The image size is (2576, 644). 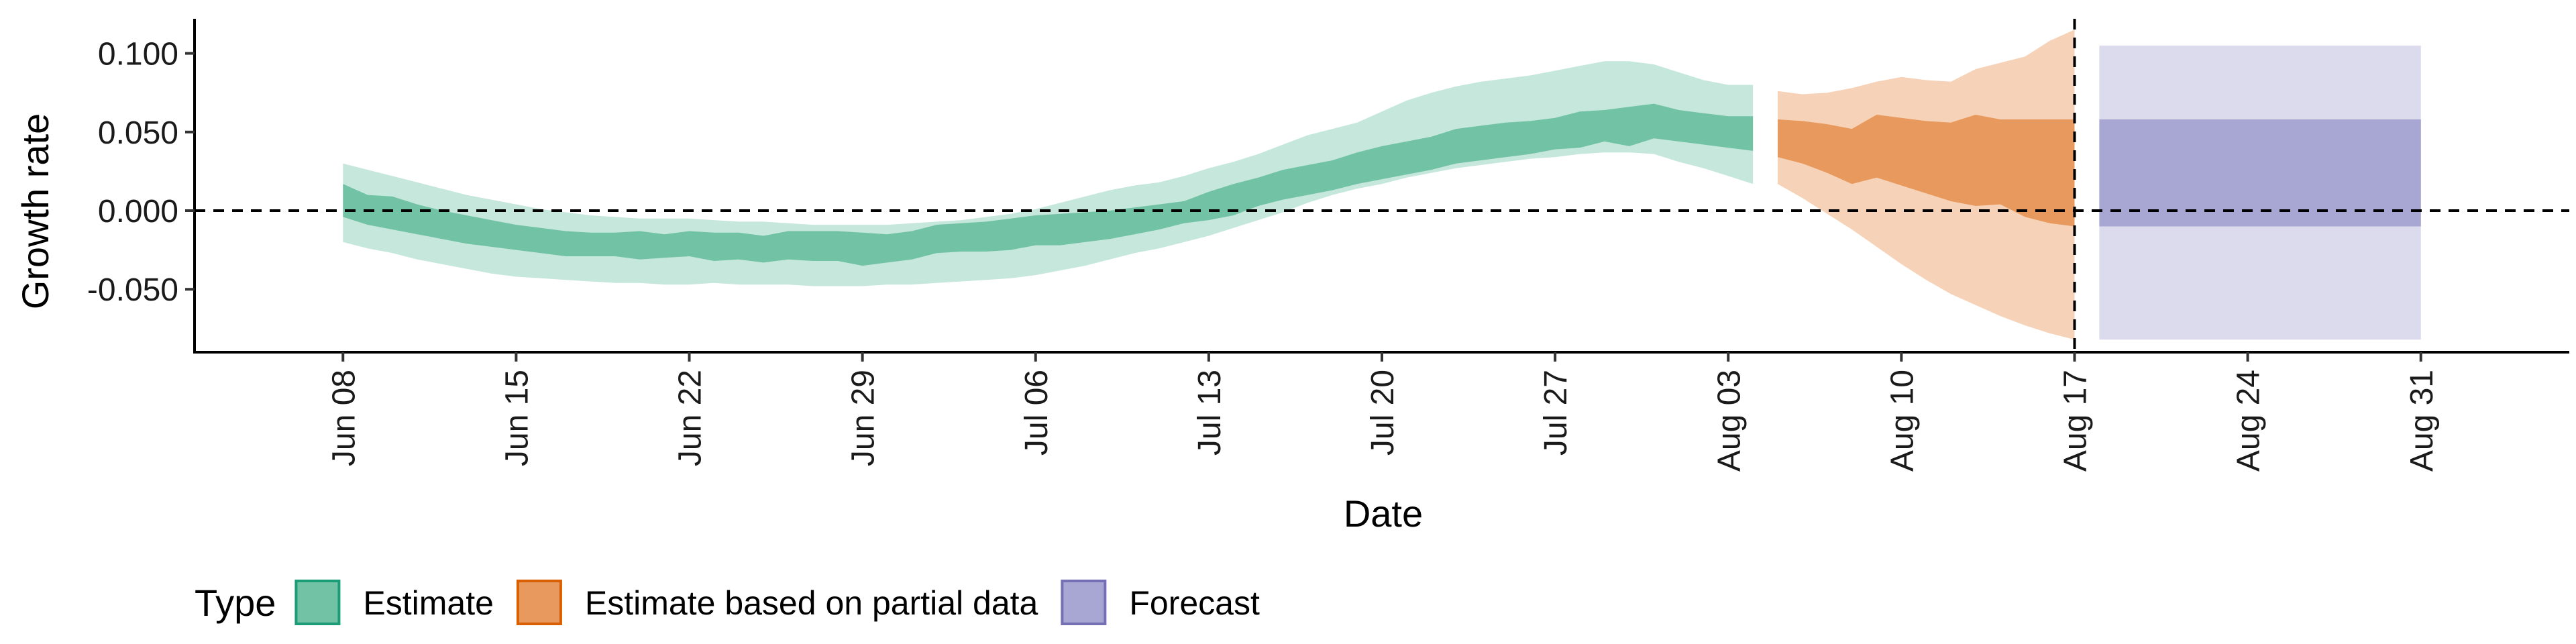 What do you see at coordinates (132, 290) in the screenshot?
I see `y-tick-label: -0.050` at bounding box center [132, 290].